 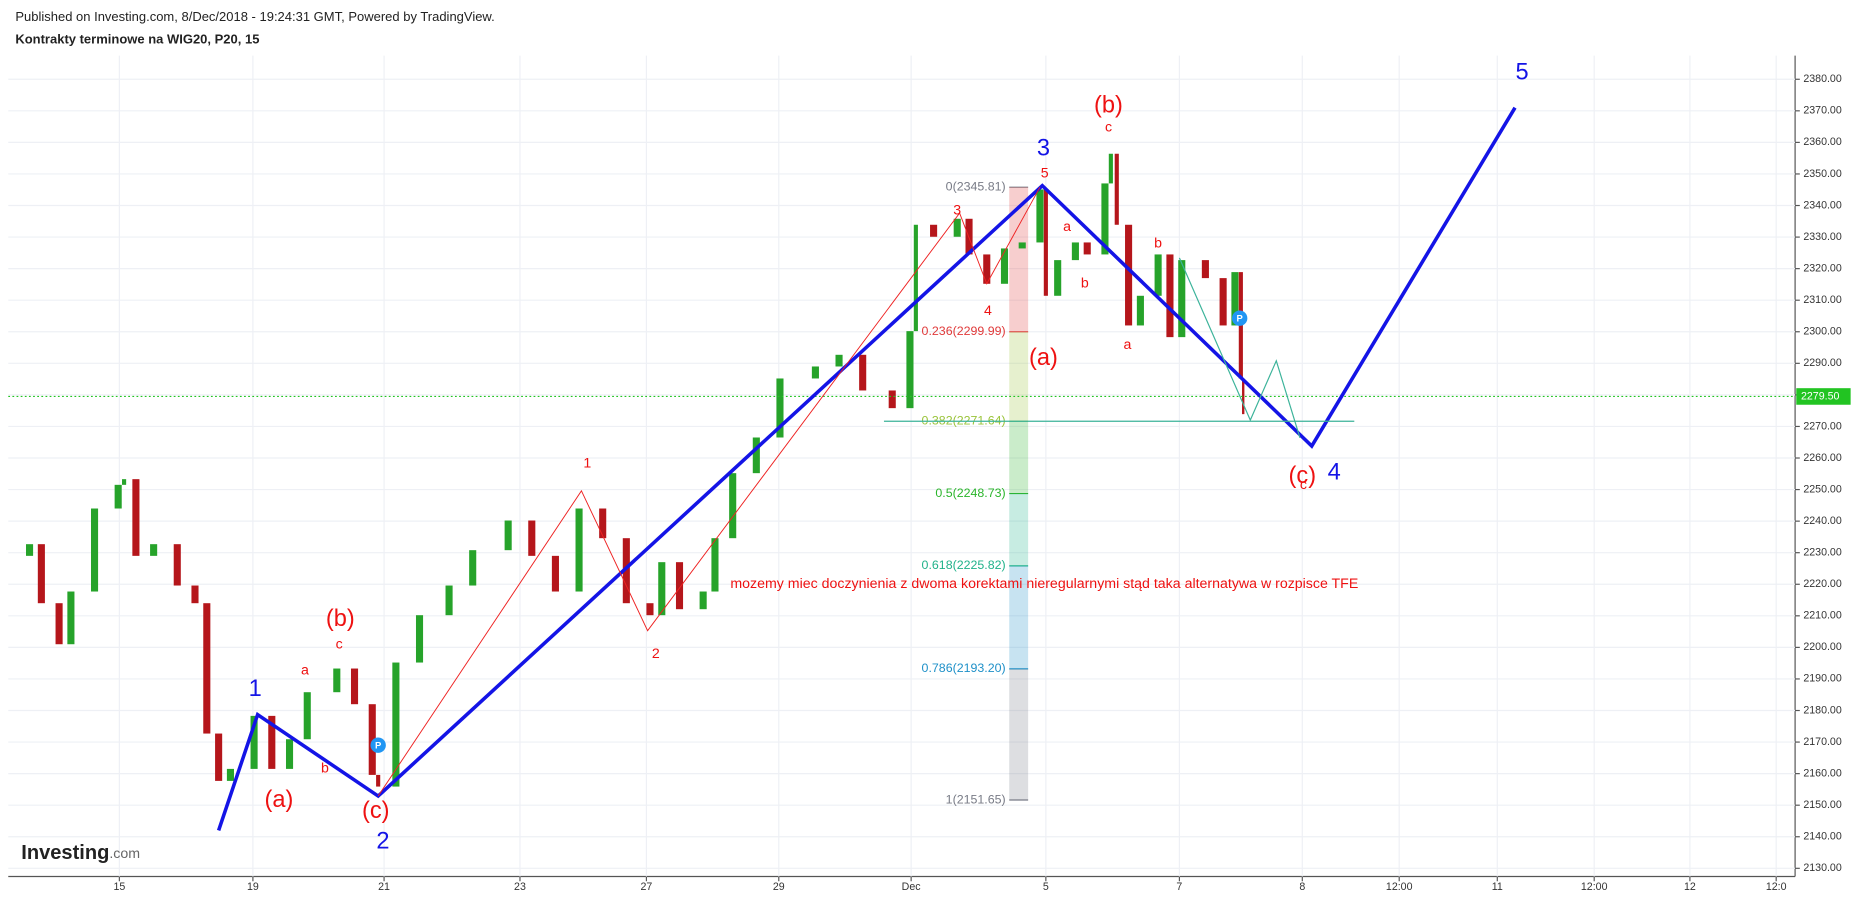 I want to click on y-tick-label: 2270.00, so click(x=1822, y=426).